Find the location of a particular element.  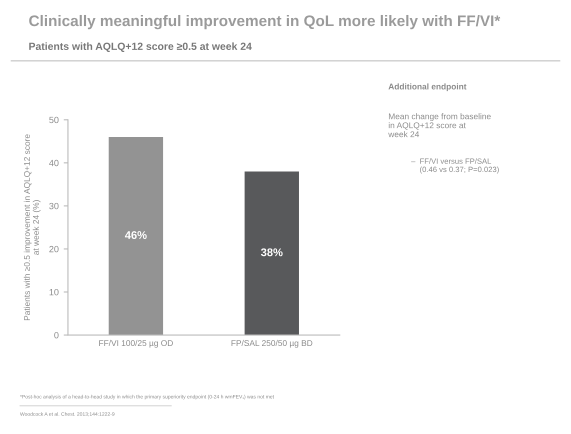

y-tick-label: 10 is located at coordinates (54, 292).